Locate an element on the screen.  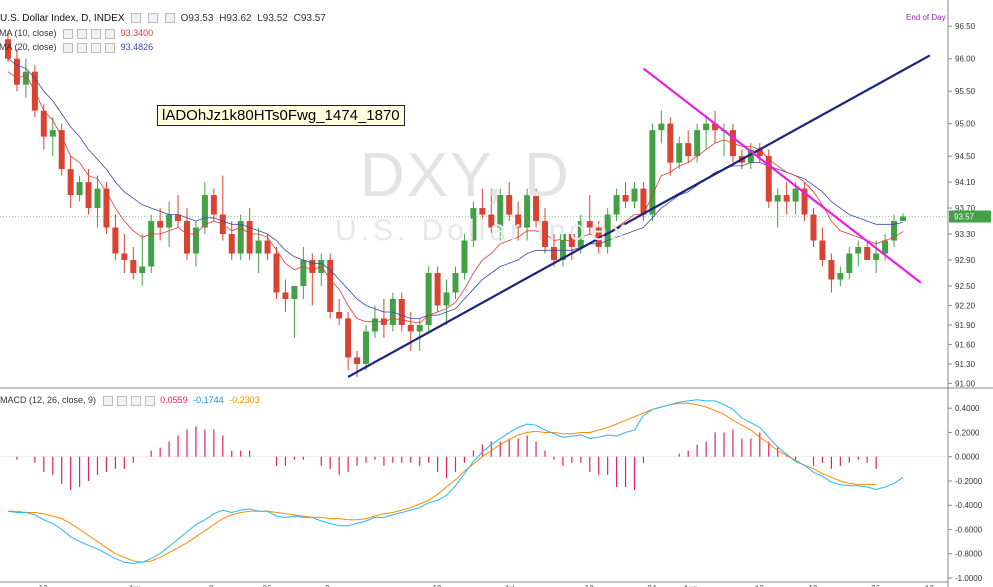
ohlc-low: L93.52 is located at coordinates (272, 18).